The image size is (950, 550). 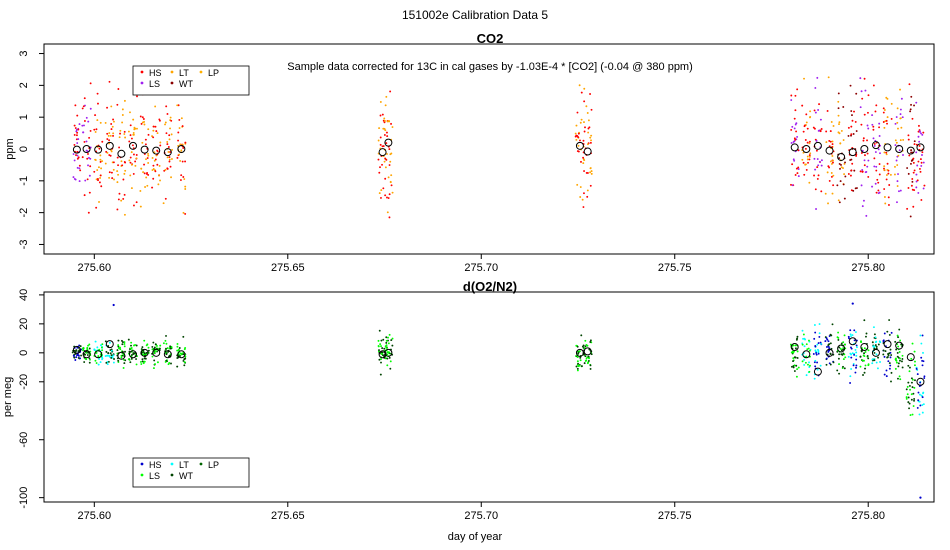 I want to click on o2-x-tick-label: 275.60, so click(x=94, y=516).